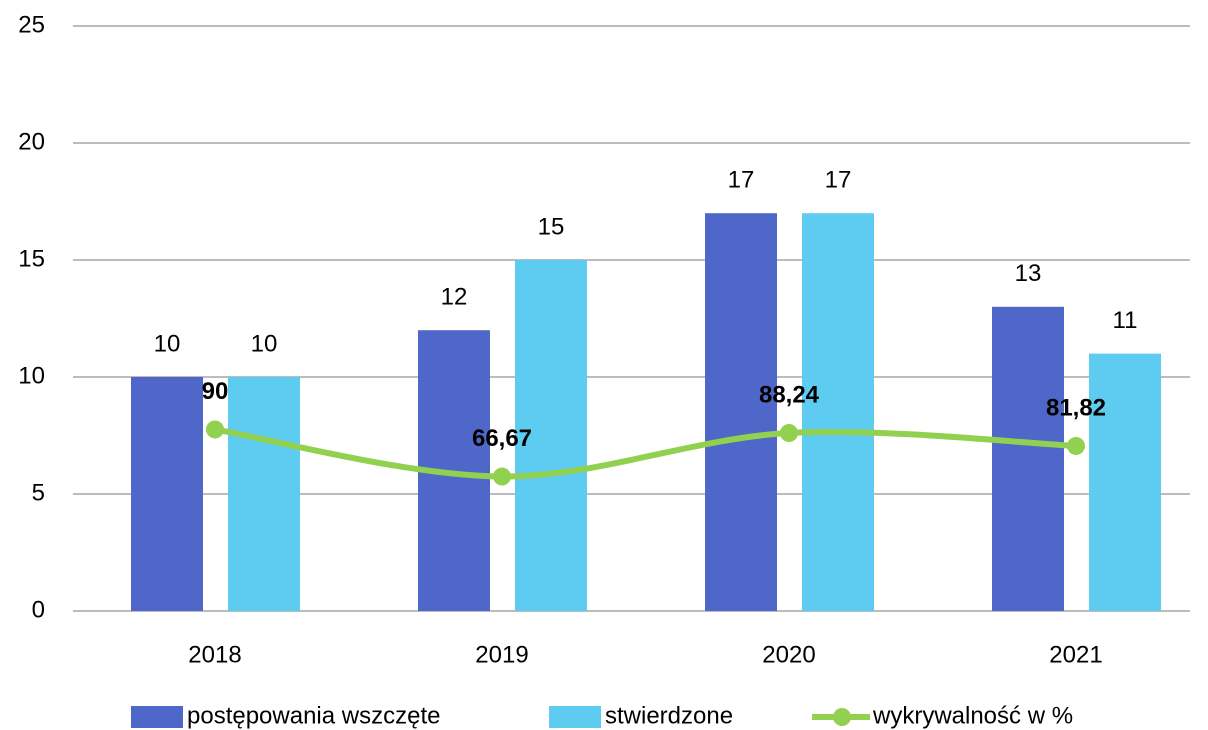 This screenshot has width=1208, height=730. I want to click on x-tick-label: 2018, so click(214, 654).